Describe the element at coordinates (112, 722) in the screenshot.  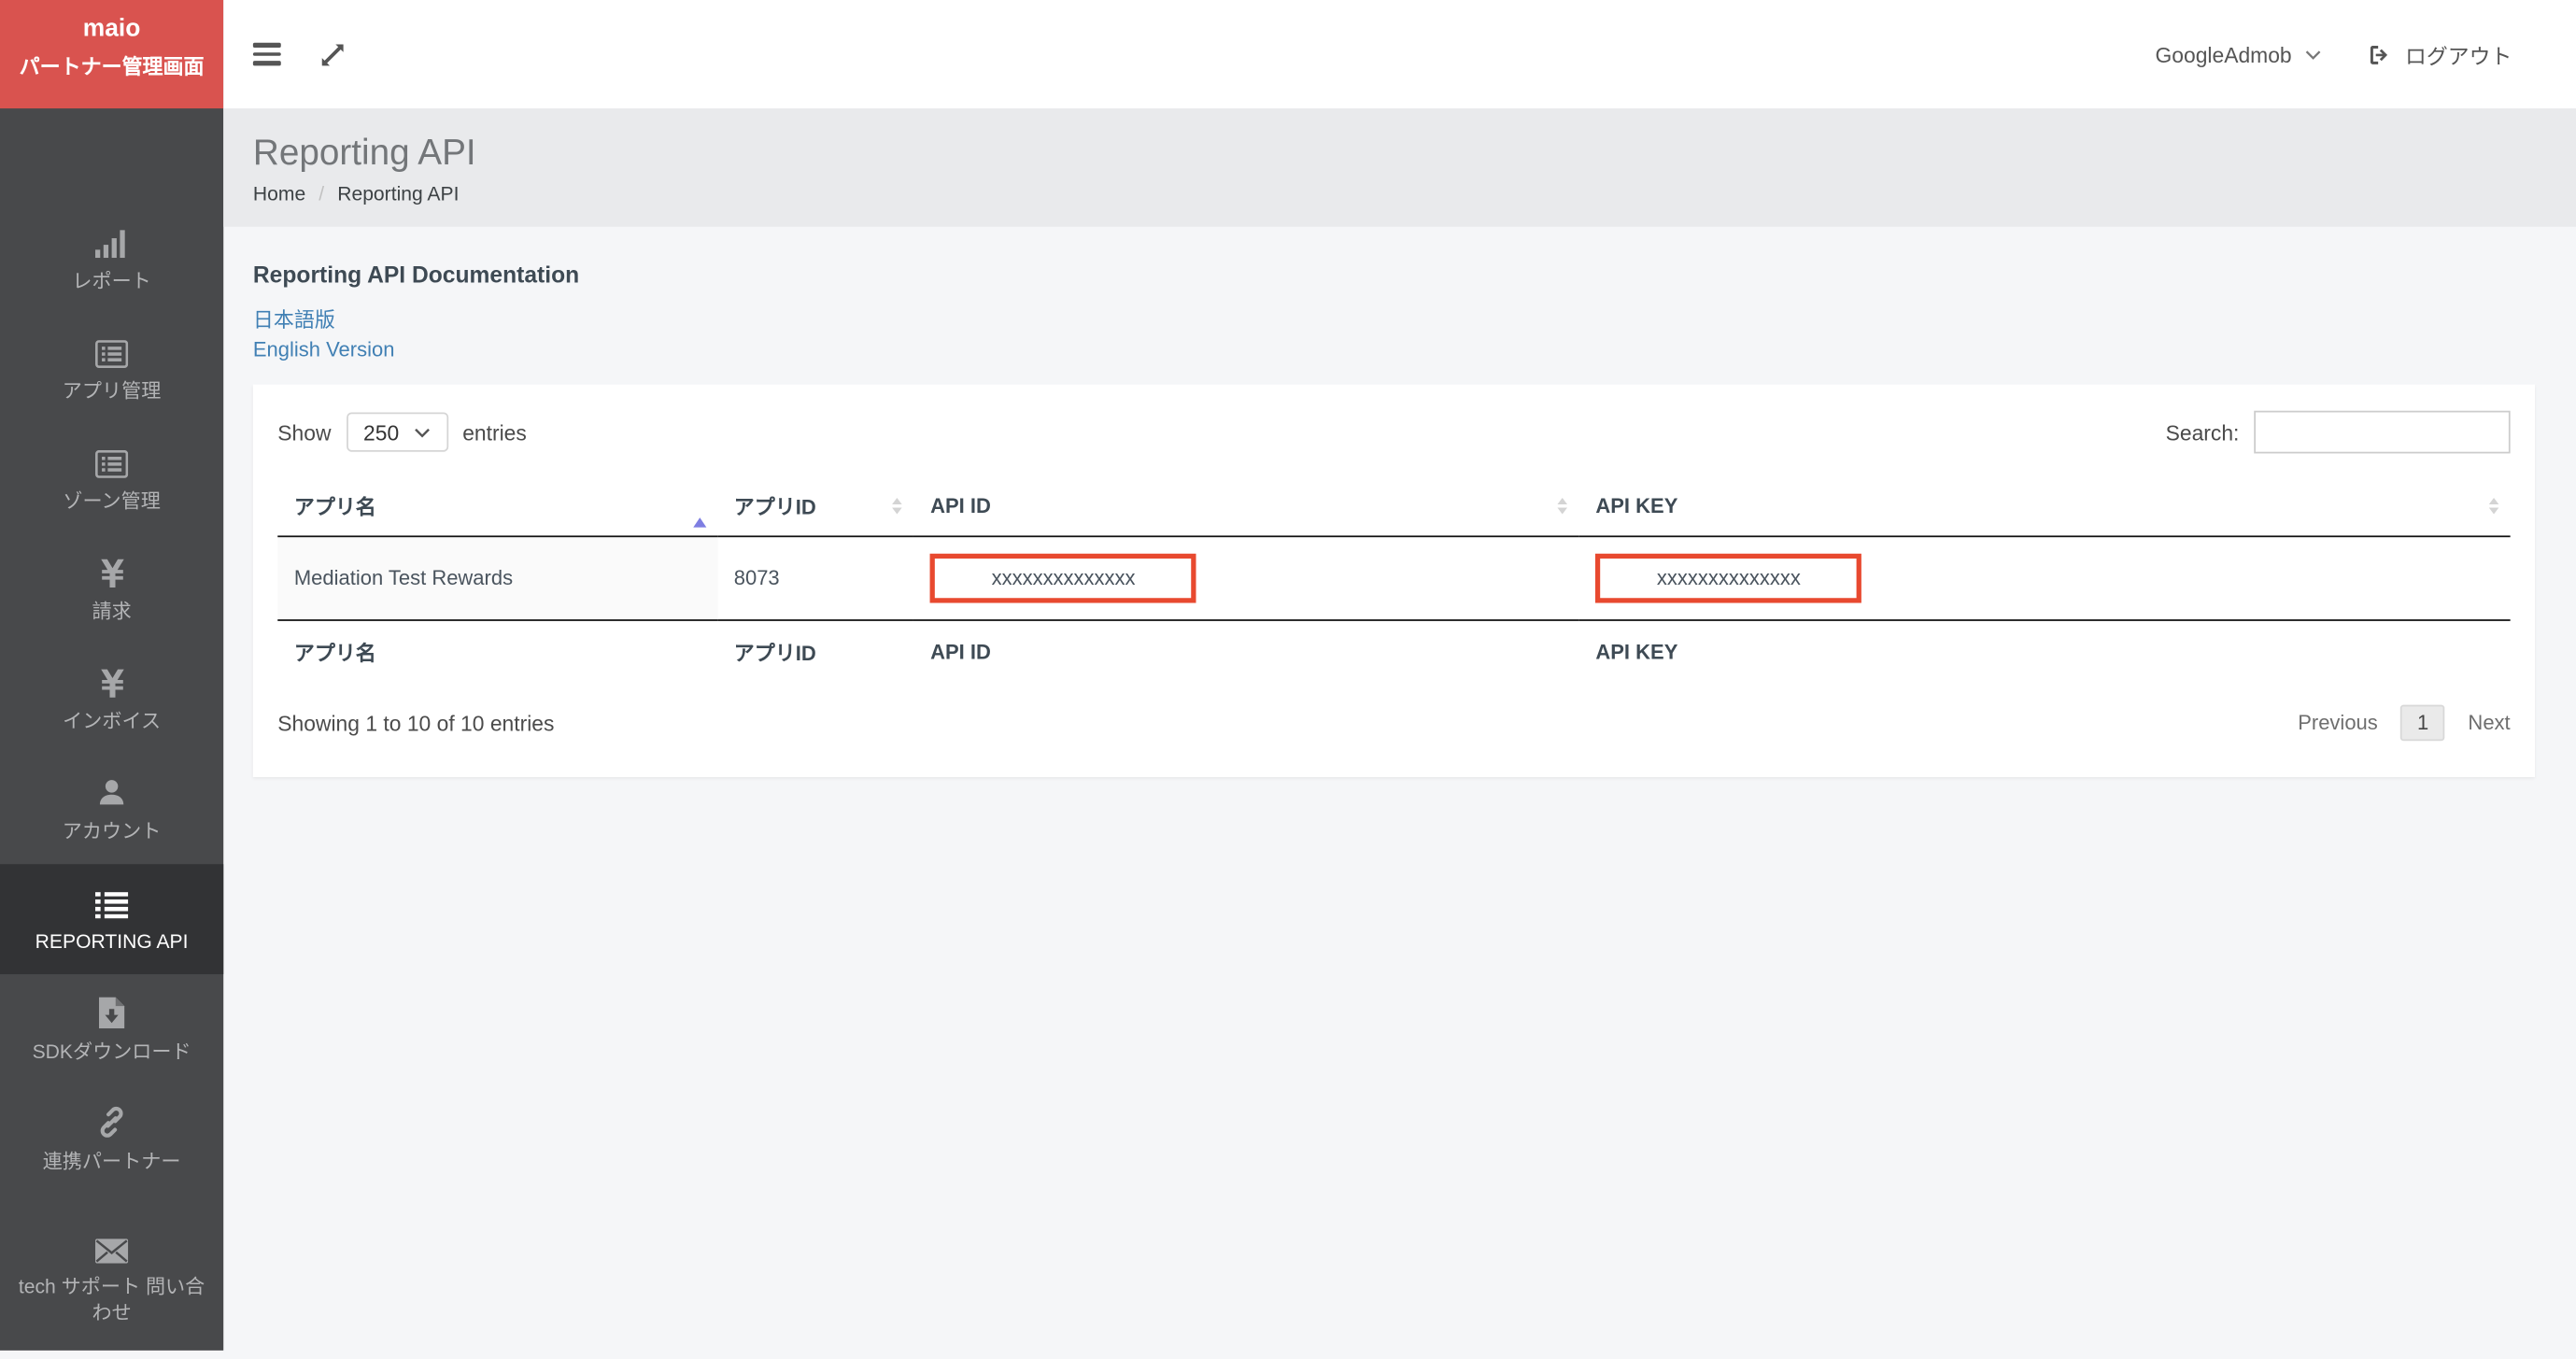
I see `sidebar-item-label: インボイス` at that location.